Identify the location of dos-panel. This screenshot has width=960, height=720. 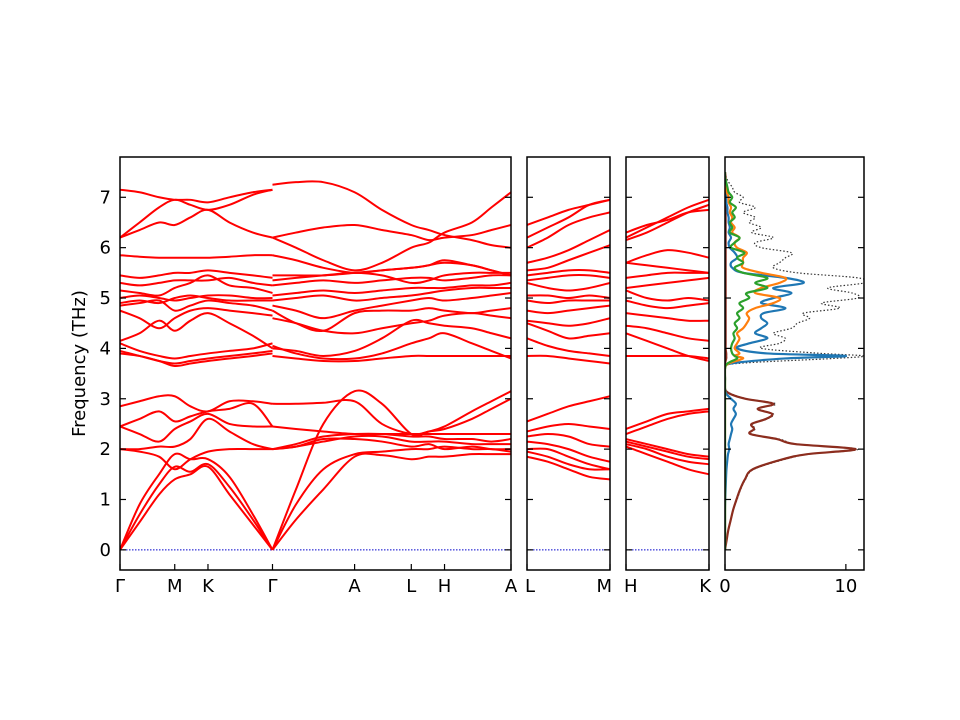
(794, 361).